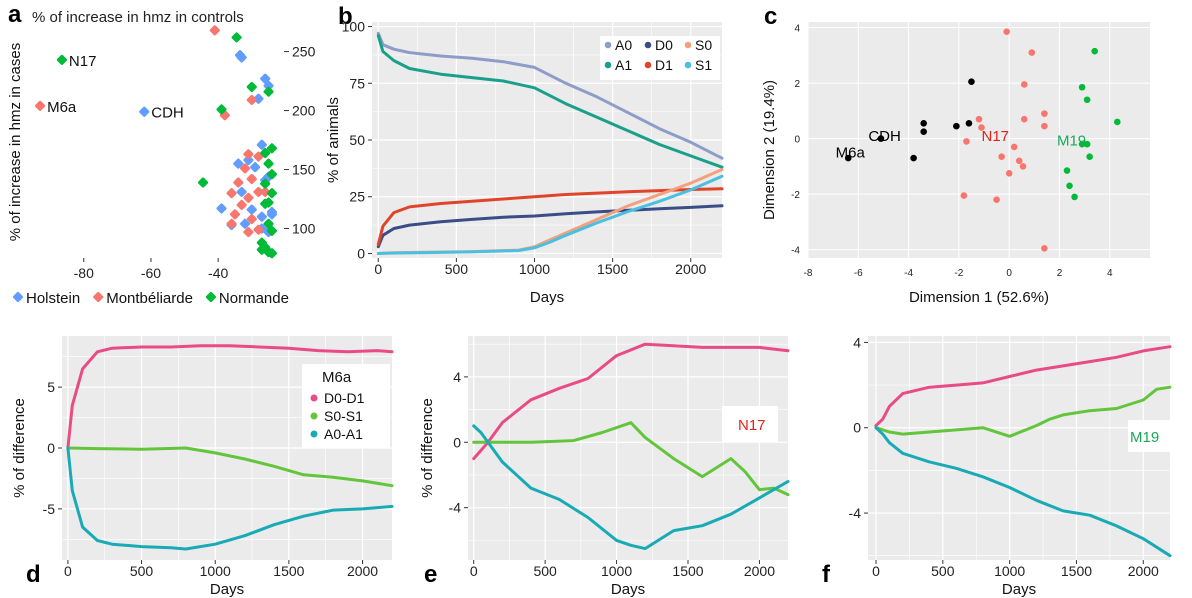 Image resolution: width=1192 pixels, height=598 pixels. I want to click on legend-label: S0-S1, so click(343, 416).